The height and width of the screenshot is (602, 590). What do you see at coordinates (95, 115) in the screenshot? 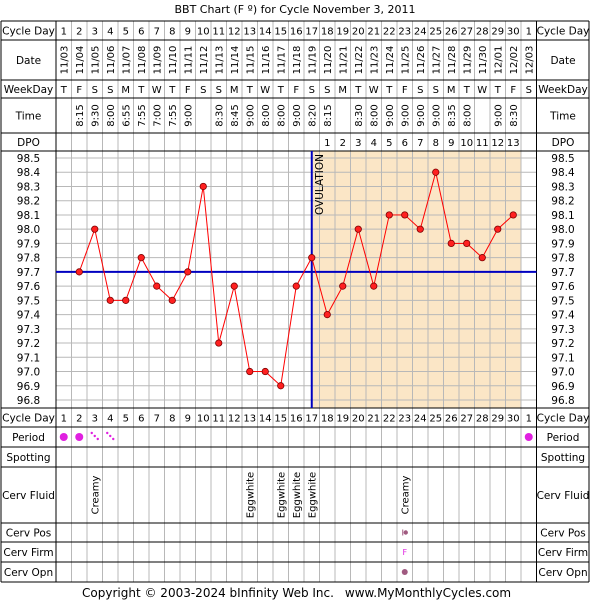
I see `time-label: 9:30` at bounding box center [95, 115].